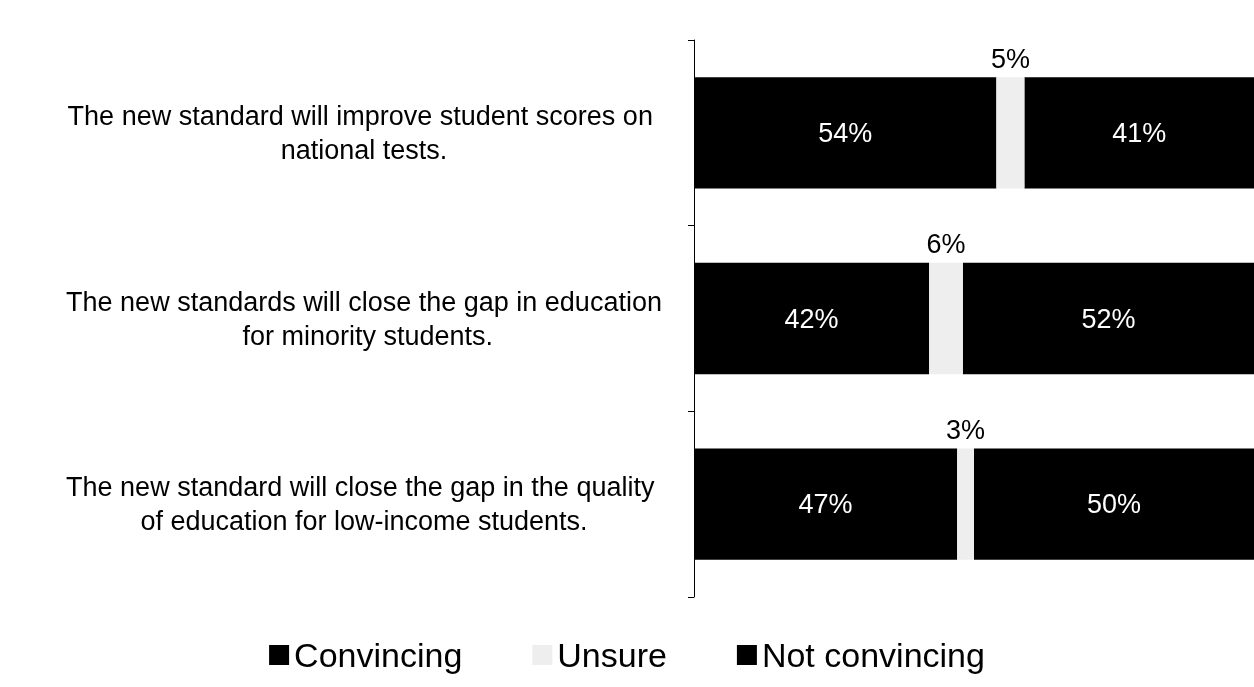 Image resolution: width=1254 pixels, height=687 pixels. I want to click on y-tick-label: The new standard will improve student scores on national tests., so click(364, 132).